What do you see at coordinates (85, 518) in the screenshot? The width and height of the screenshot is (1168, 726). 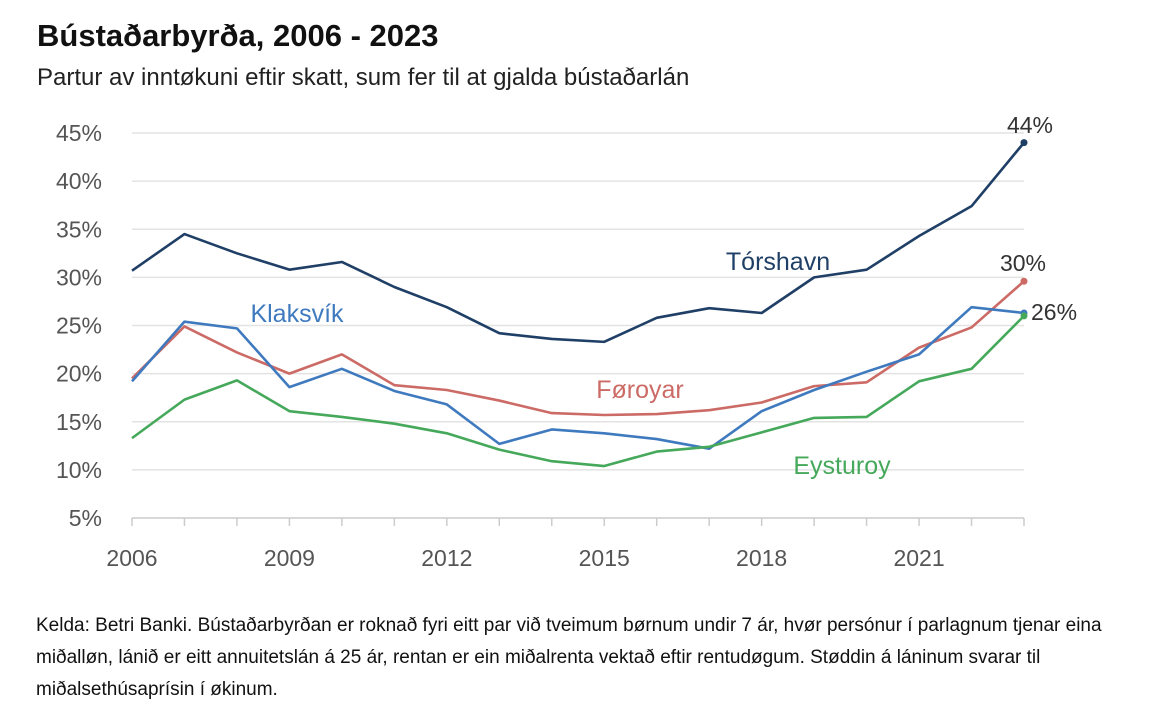 I see `y-tick-label: 5%` at bounding box center [85, 518].